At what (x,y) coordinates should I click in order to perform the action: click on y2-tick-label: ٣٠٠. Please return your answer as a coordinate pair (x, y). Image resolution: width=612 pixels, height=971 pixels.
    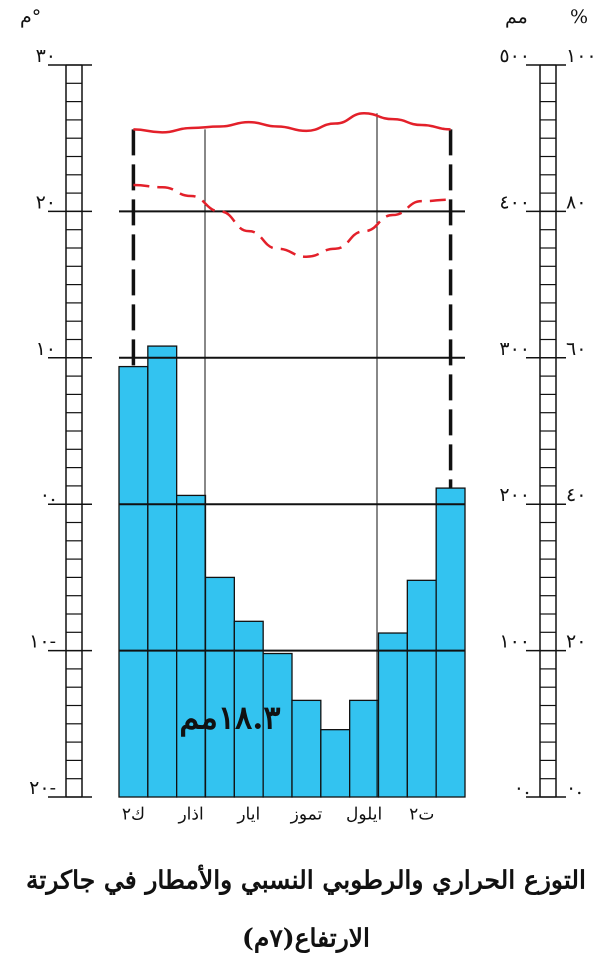
    Looking at the image, I should click on (514, 349).